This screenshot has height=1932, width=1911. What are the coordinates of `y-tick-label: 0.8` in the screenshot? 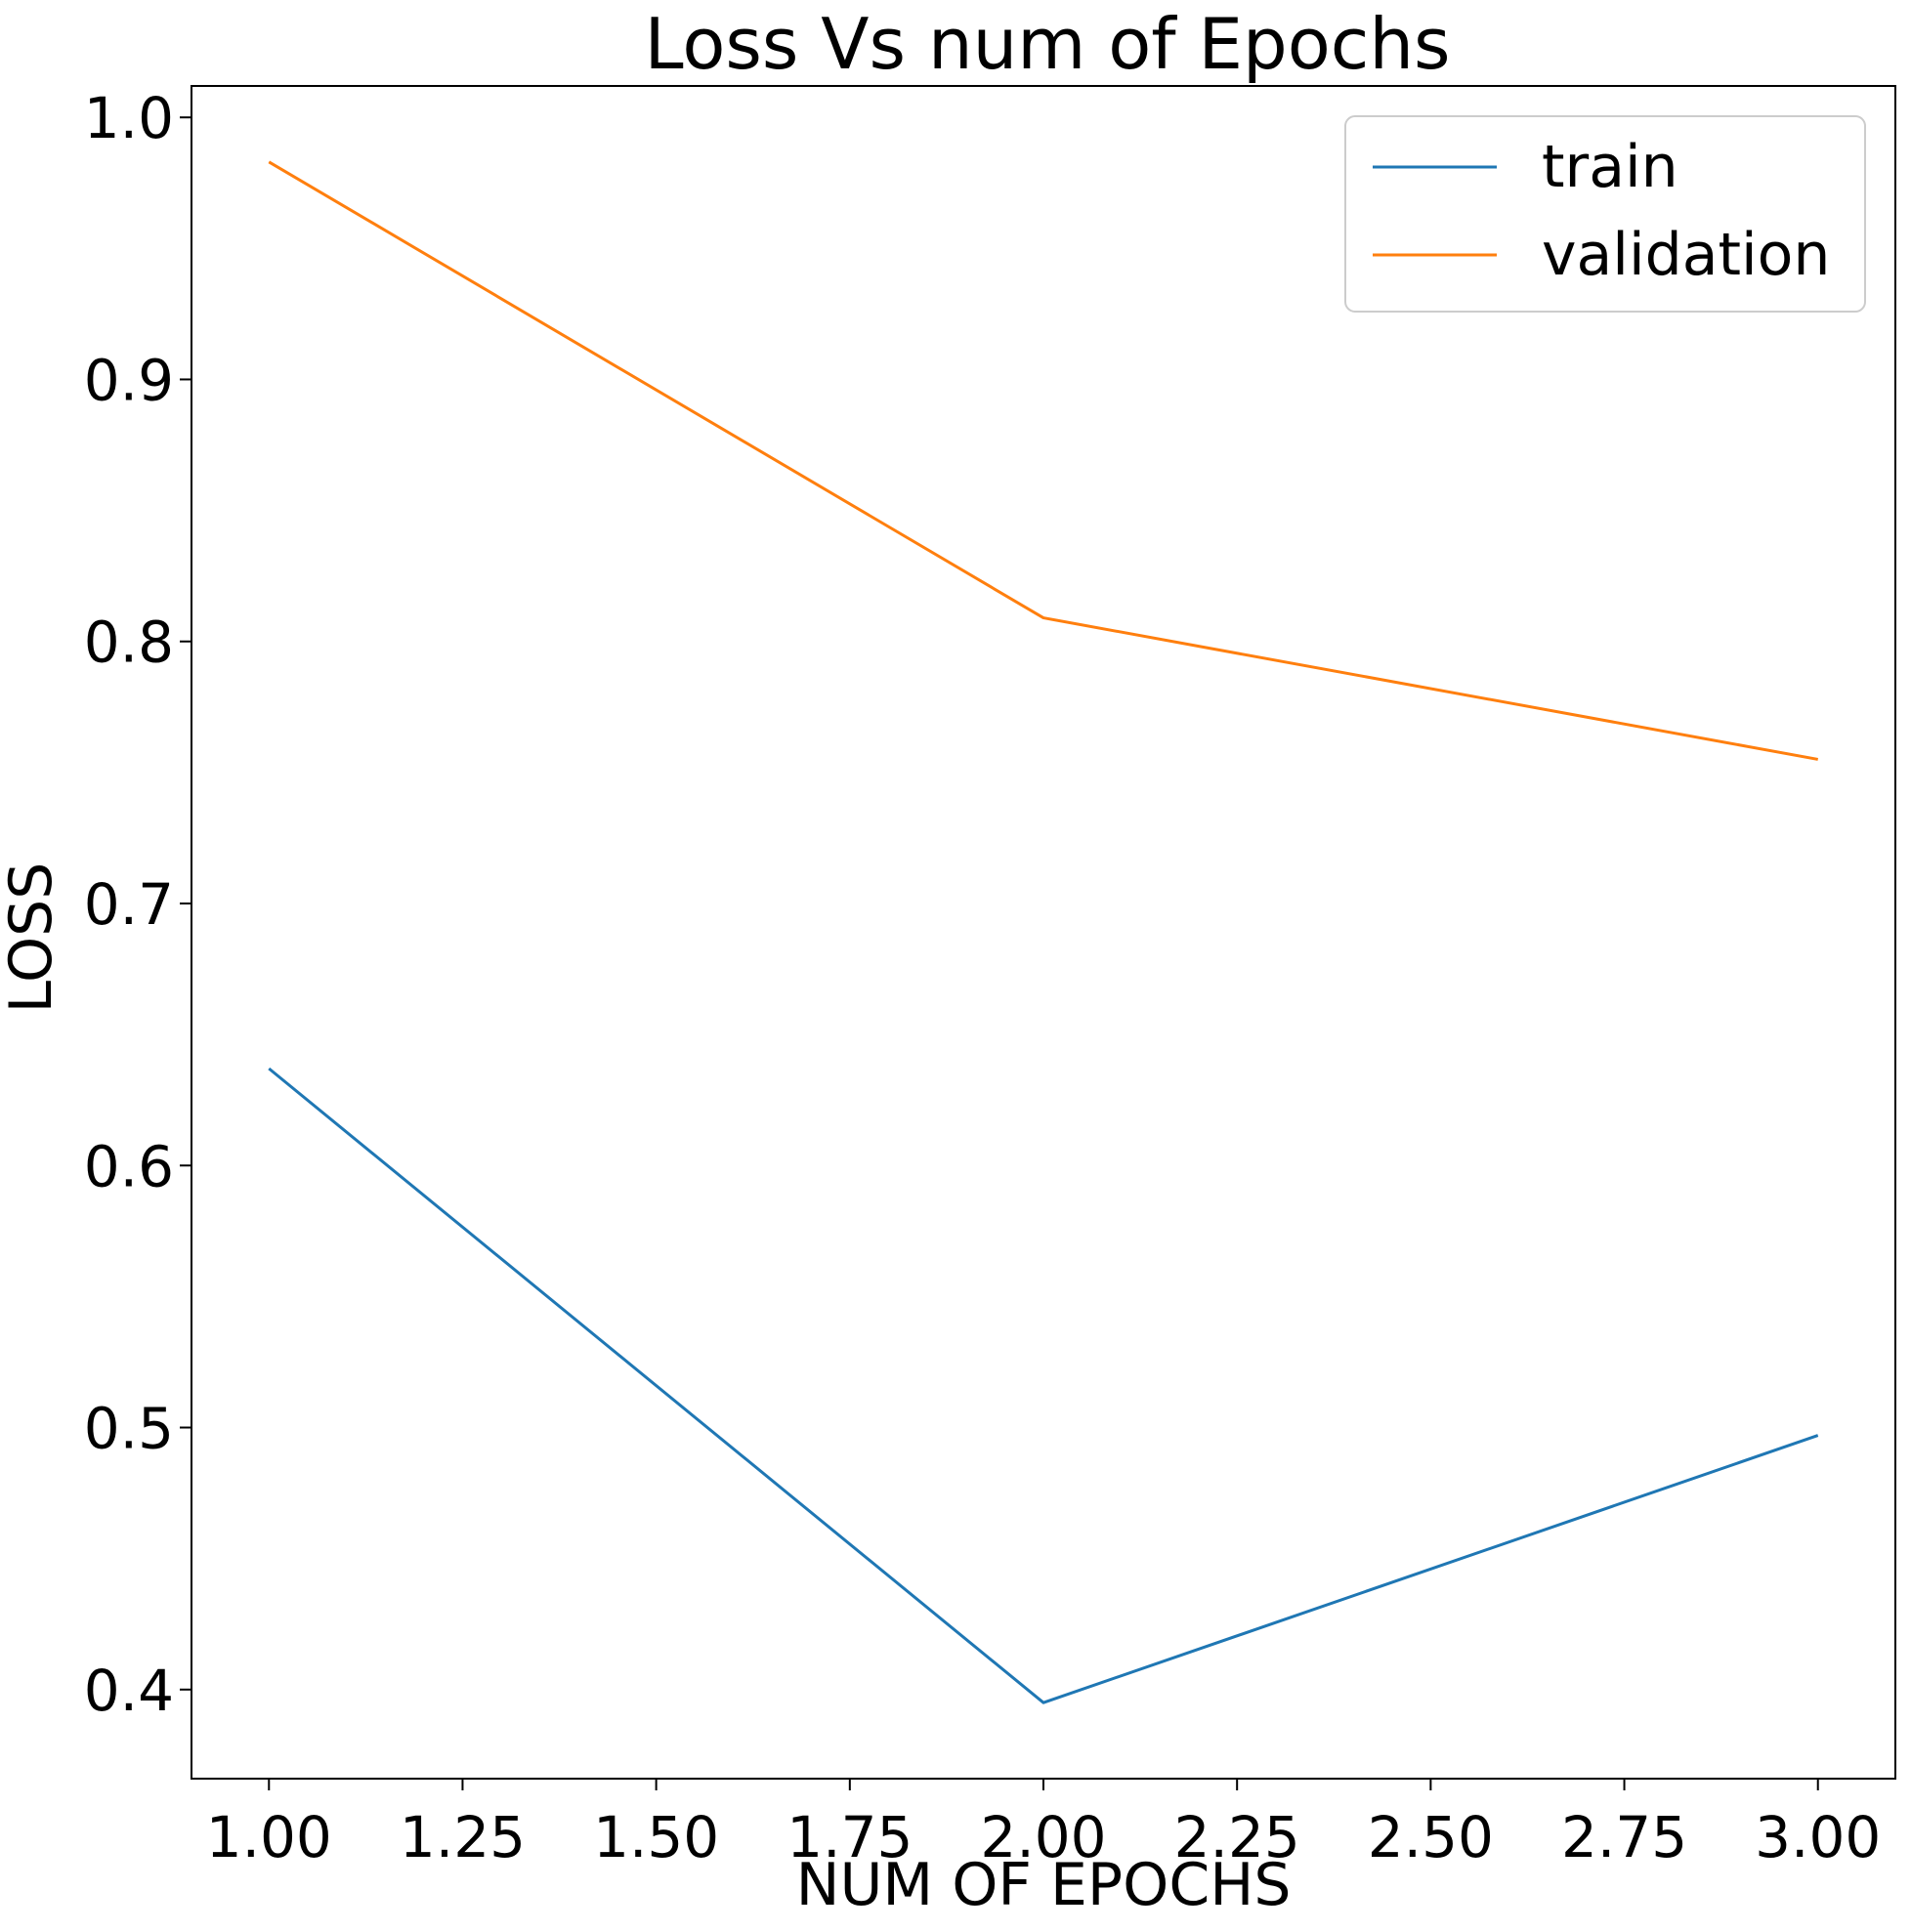 It's located at (129, 642).